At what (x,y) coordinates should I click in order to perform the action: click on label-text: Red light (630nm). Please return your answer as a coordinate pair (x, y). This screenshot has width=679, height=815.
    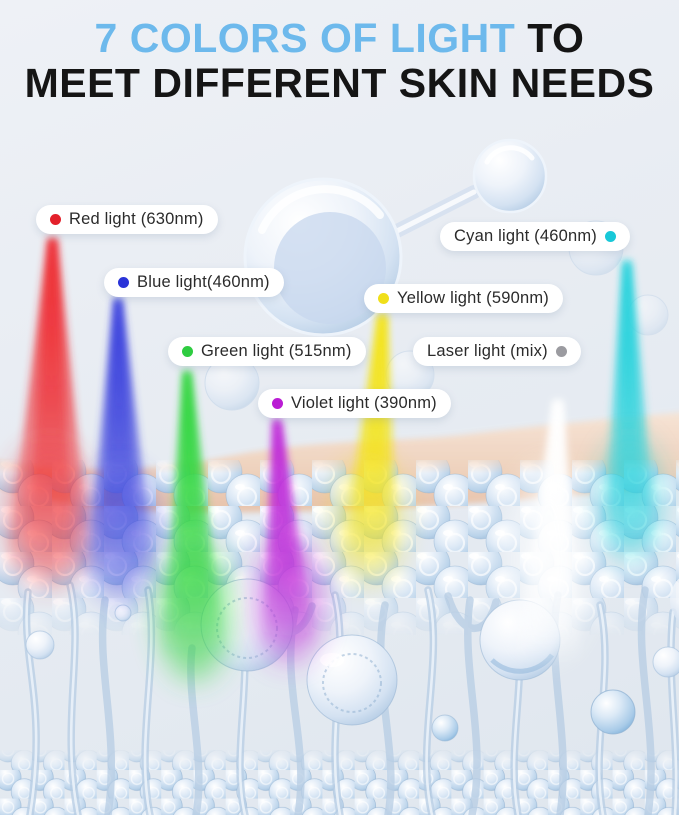
    Looking at the image, I should click on (136, 219).